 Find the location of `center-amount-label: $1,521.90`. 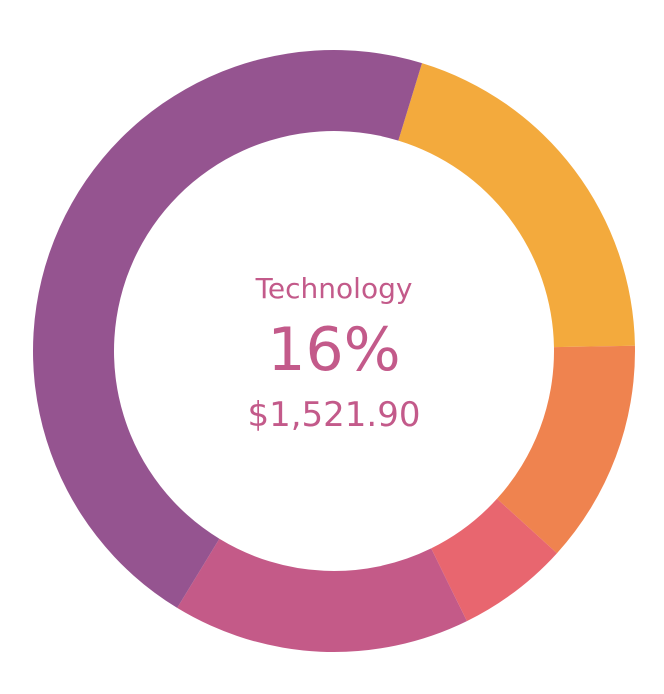

center-amount-label: $1,521.90 is located at coordinates (333, 415).